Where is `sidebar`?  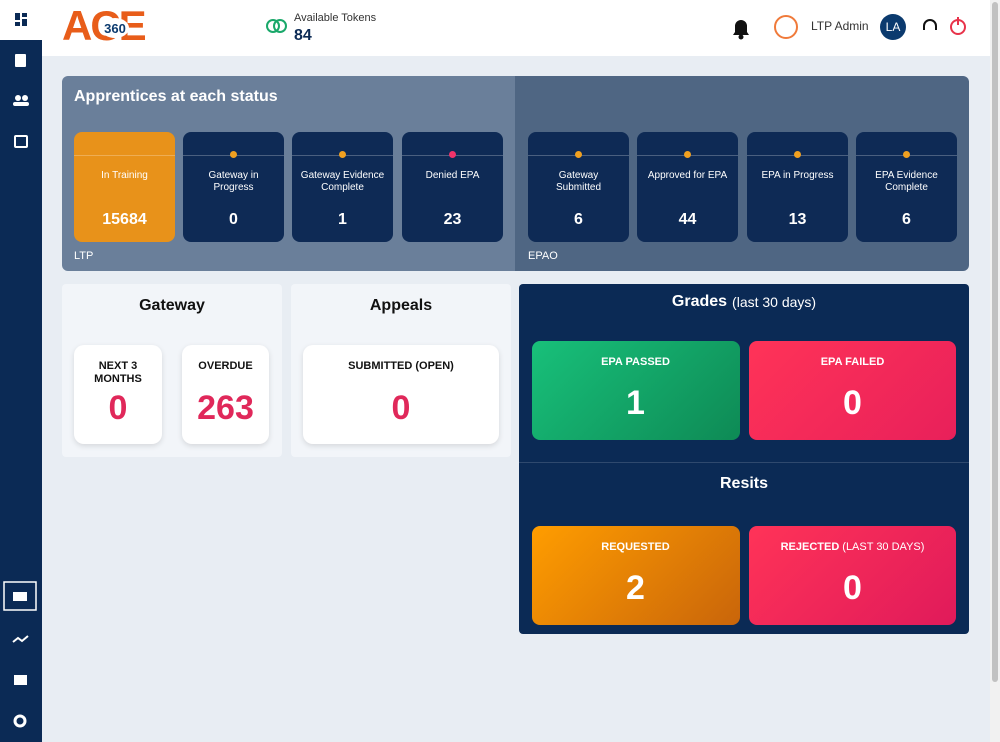 sidebar is located at coordinates (21, 371).